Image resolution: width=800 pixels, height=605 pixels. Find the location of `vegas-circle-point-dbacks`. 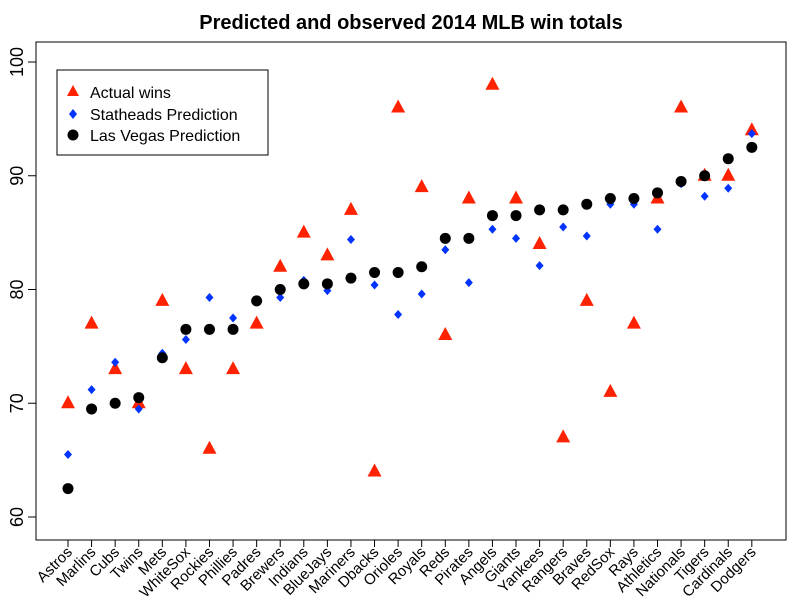

vegas-circle-point-dbacks is located at coordinates (375, 272).